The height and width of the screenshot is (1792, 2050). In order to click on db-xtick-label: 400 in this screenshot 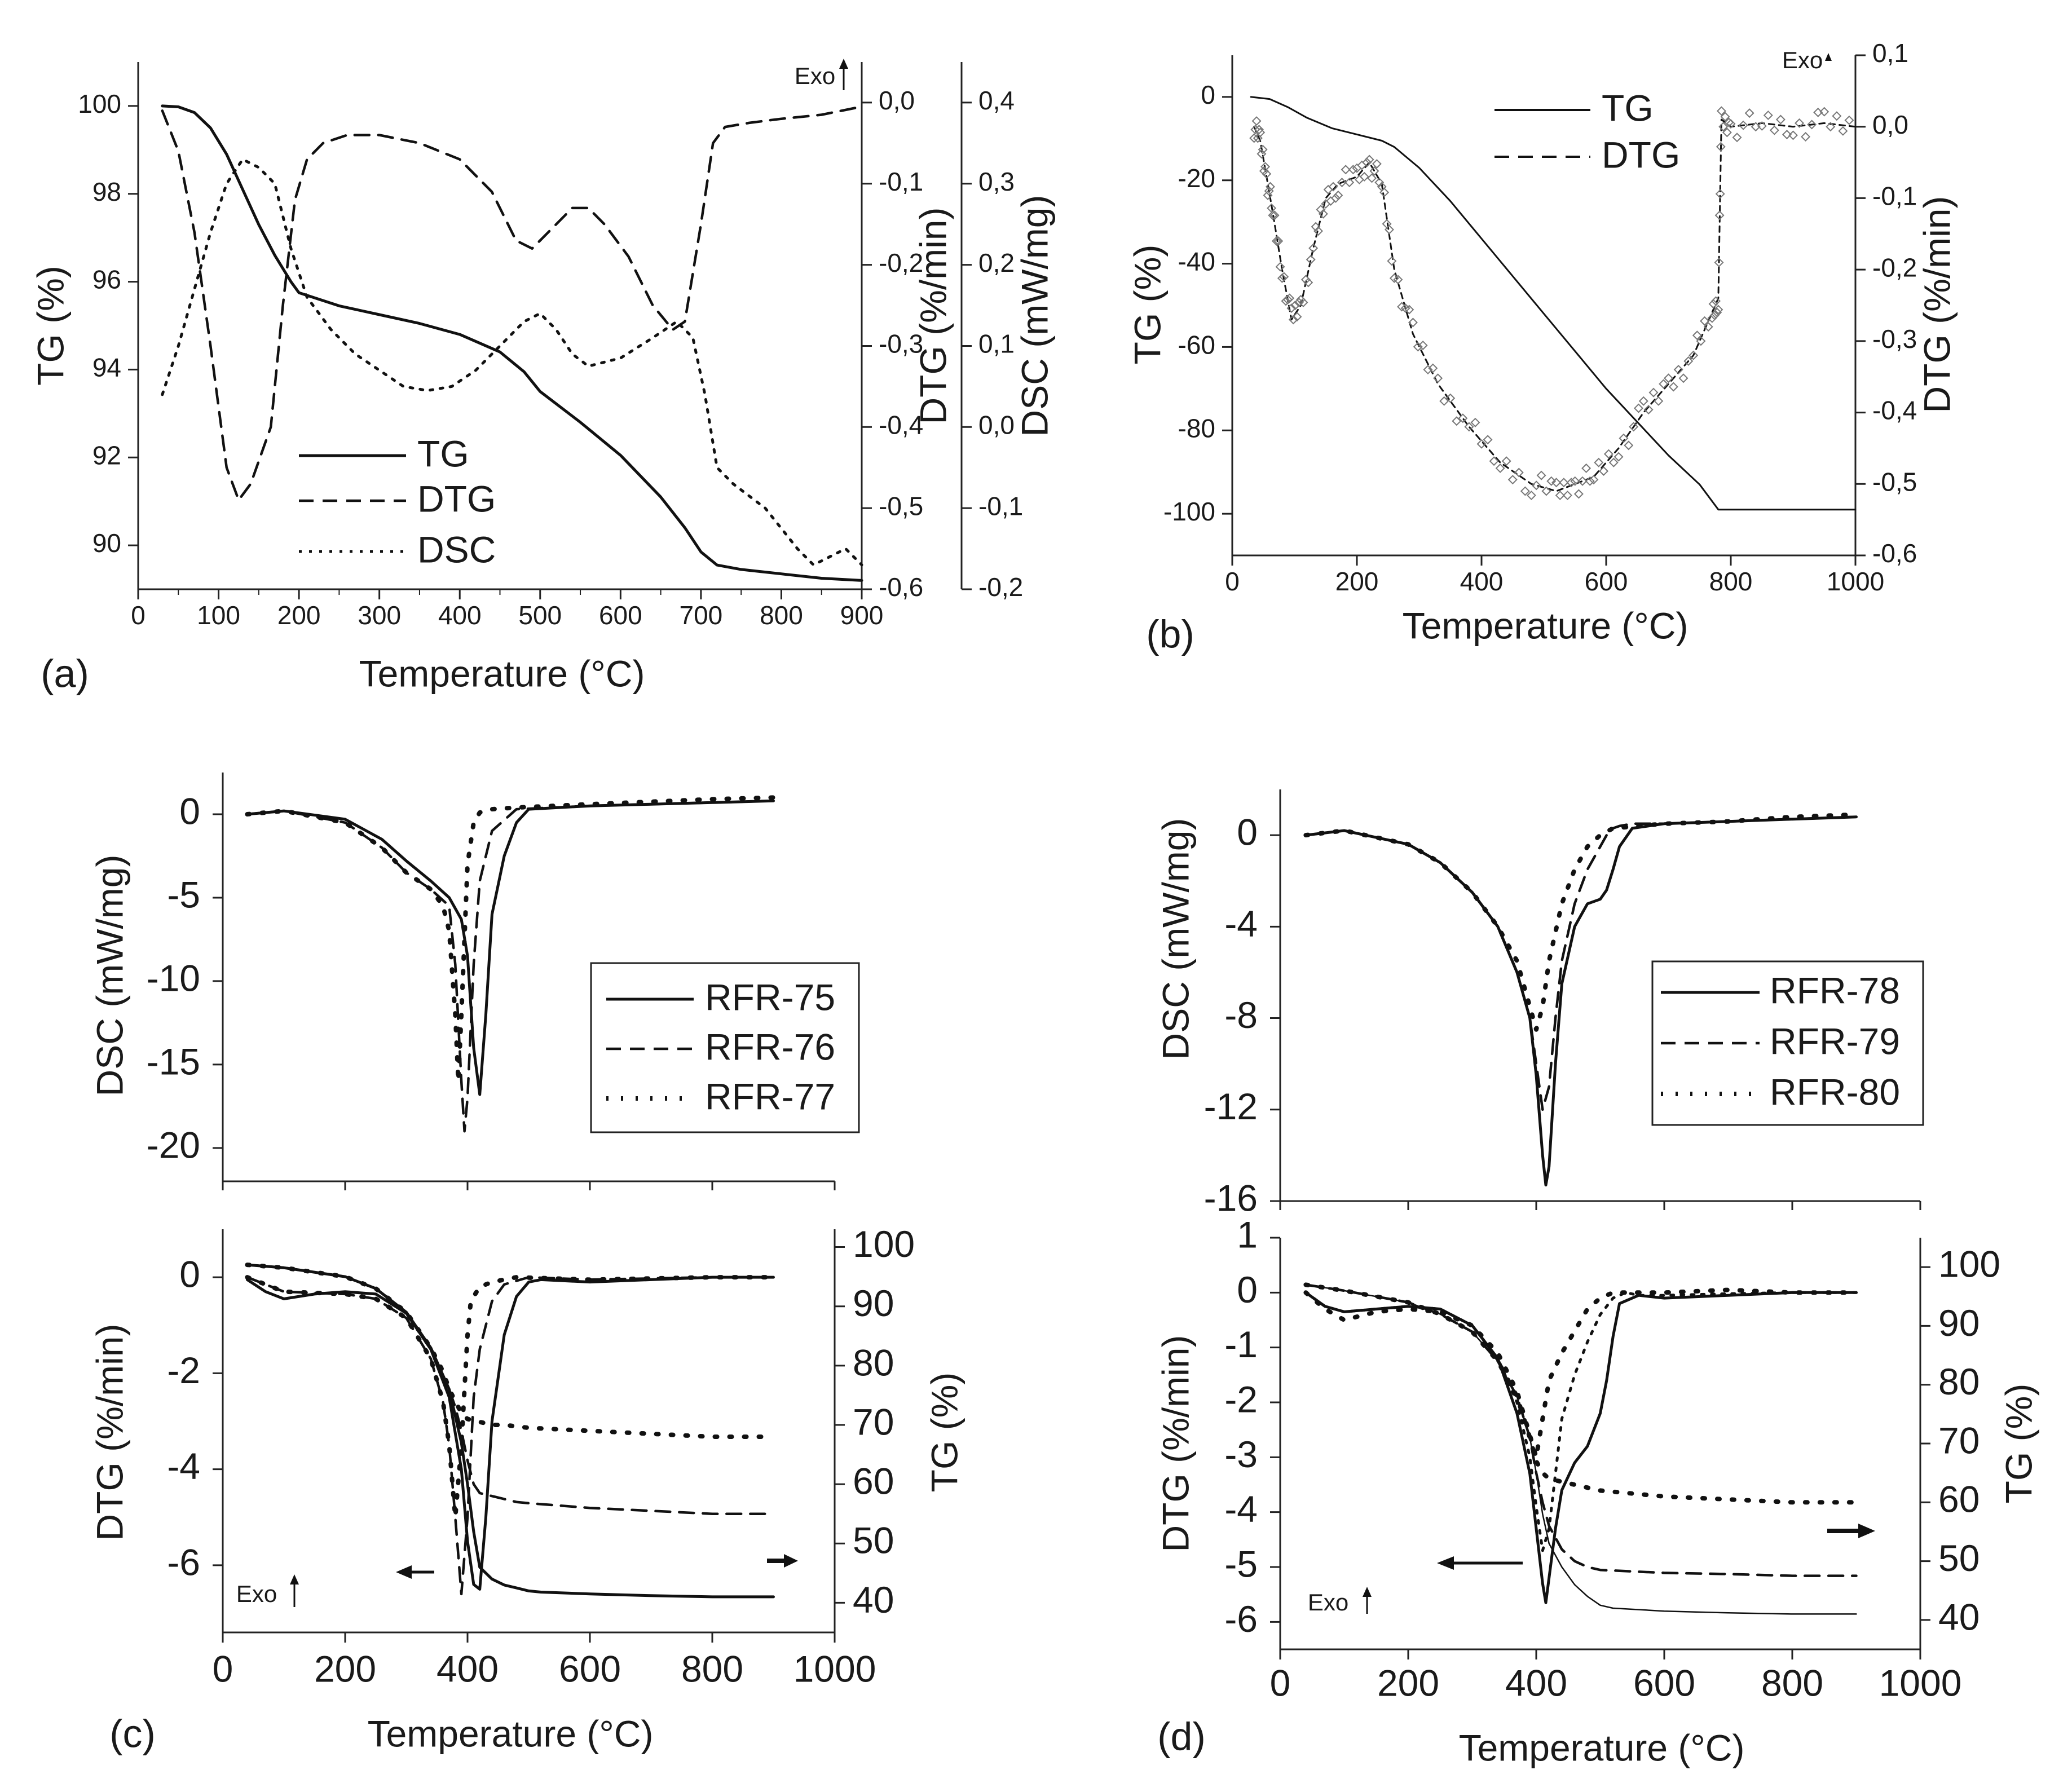, I will do `click(1536, 1683)`.